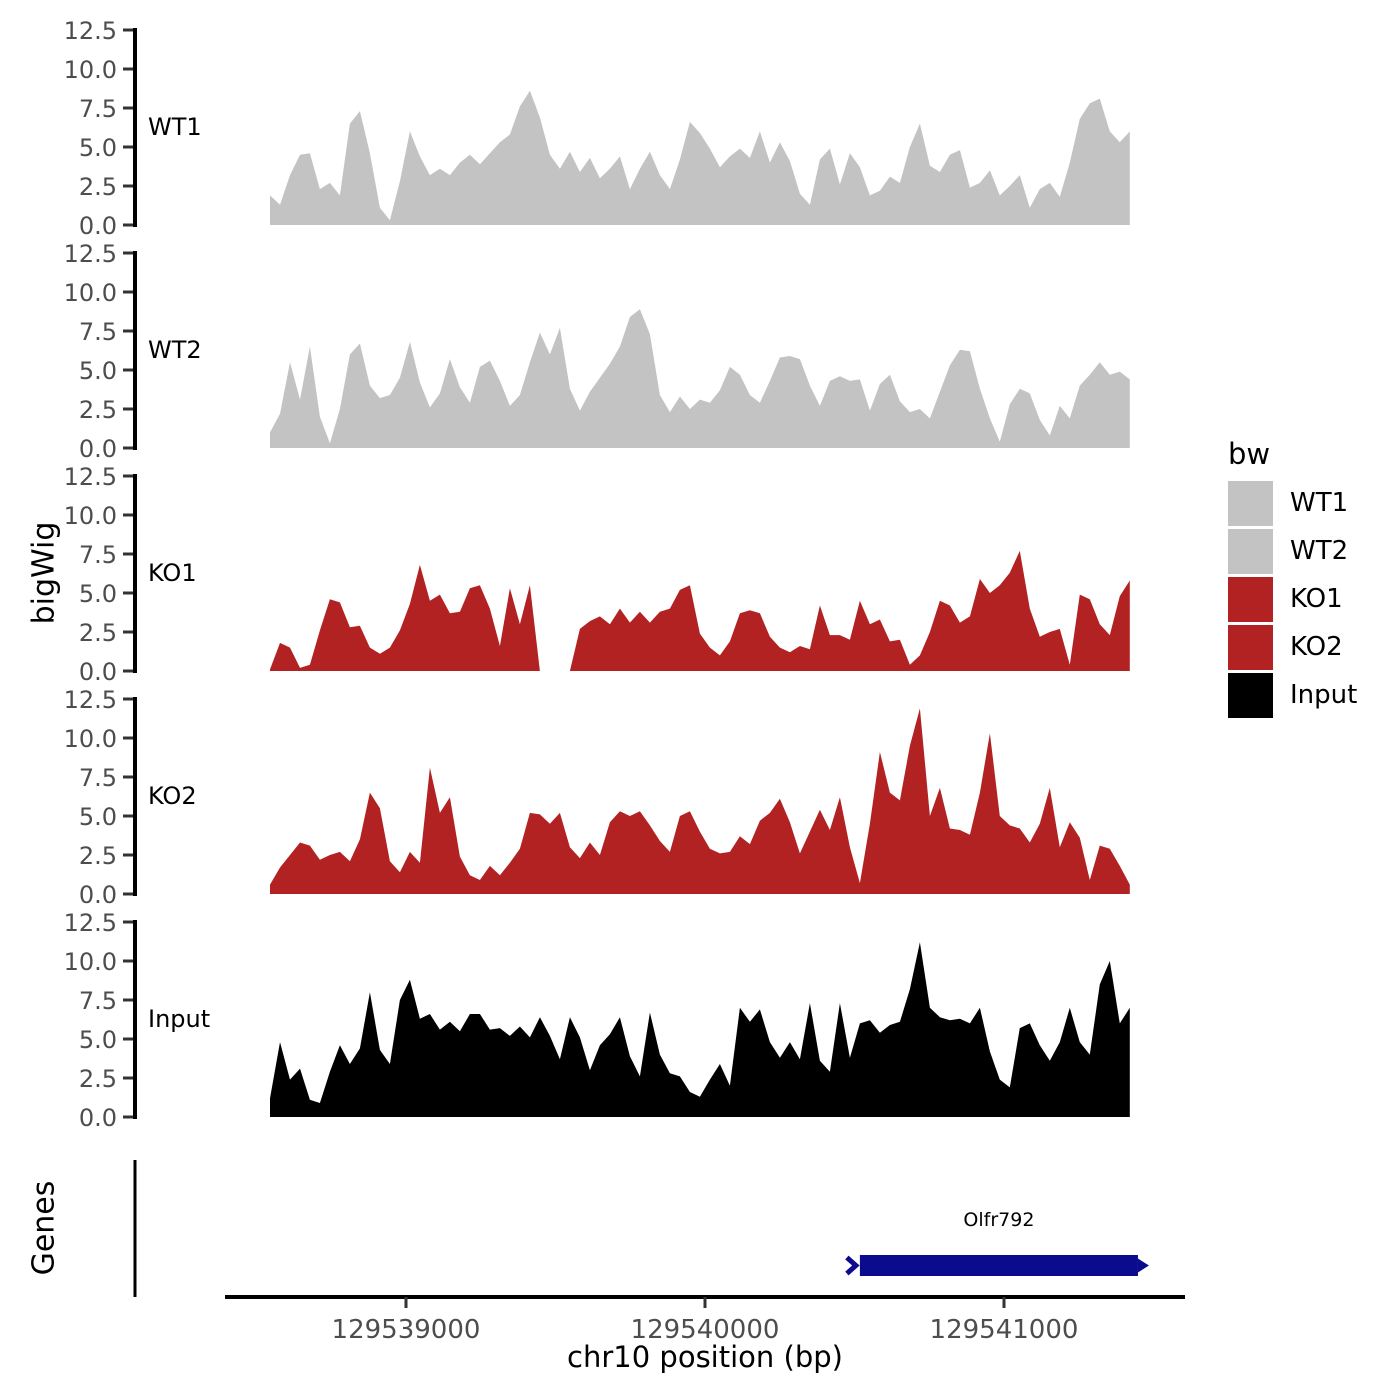 The height and width of the screenshot is (1400, 1400). What do you see at coordinates (705, 1330) in the screenshot?
I see `x-tick-label: 129540000` at bounding box center [705, 1330].